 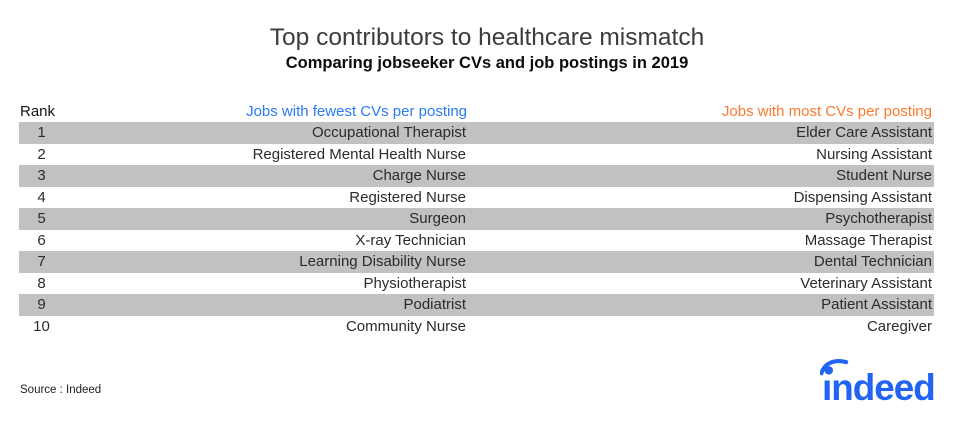 What do you see at coordinates (866, 283) in the screenshot?
I see `most-cvs-cell: Veterinary Assistant` at bounding box center [866, 283].